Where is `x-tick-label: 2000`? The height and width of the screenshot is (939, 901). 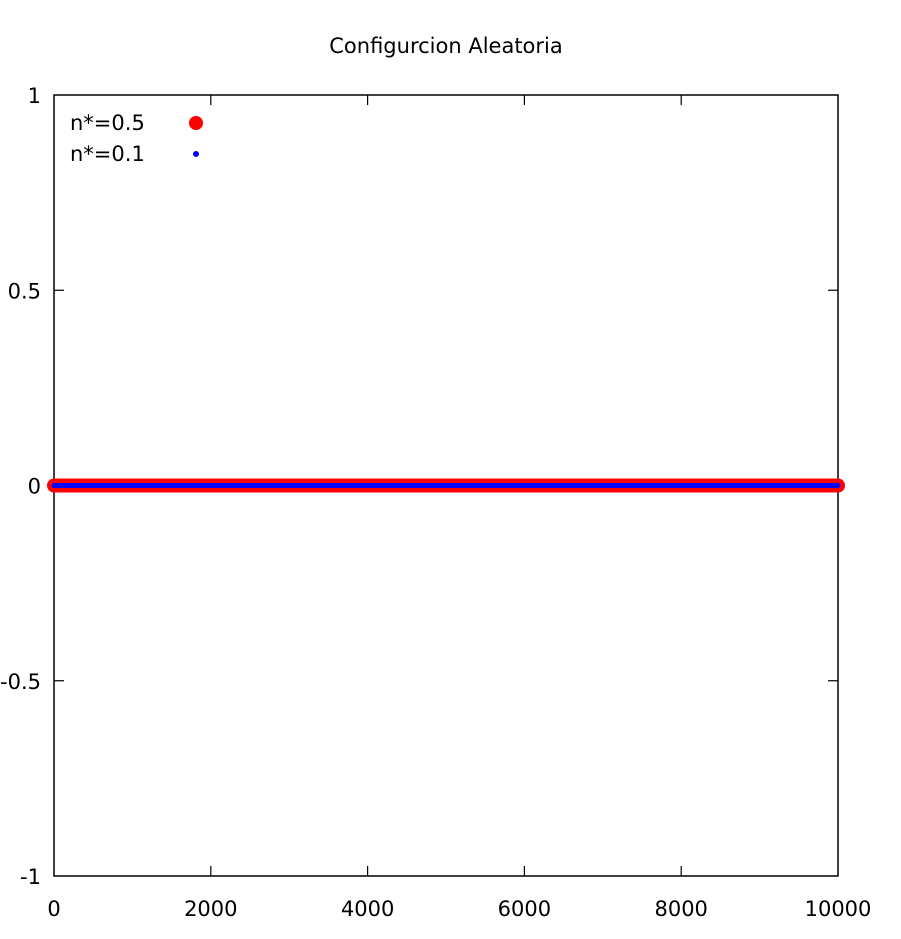
x-tick-label: 2000 is located at coordinates (210, 909).